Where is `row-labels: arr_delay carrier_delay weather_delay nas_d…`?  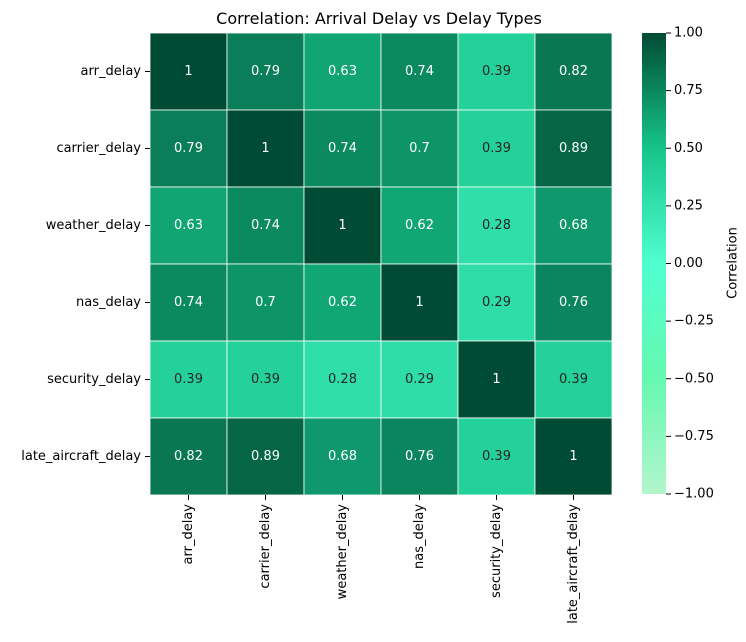
row-labels: arr_delay carrier_delay weather_delay nas_d… is located at coordinates (85, 264).